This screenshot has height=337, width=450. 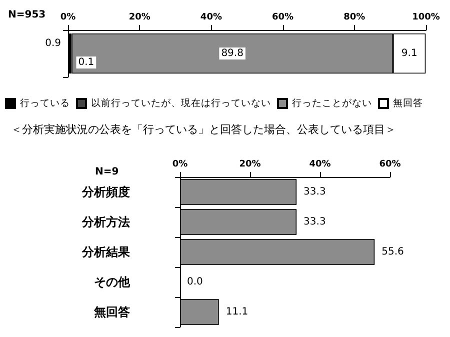 I want to click on data-label: 0.9, so click(x=53, y=43).